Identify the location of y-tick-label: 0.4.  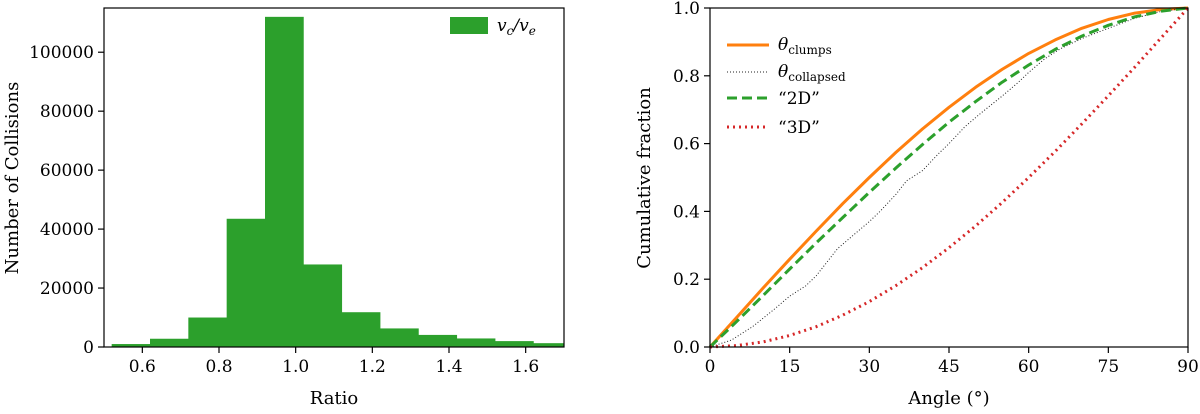
(686, 212).